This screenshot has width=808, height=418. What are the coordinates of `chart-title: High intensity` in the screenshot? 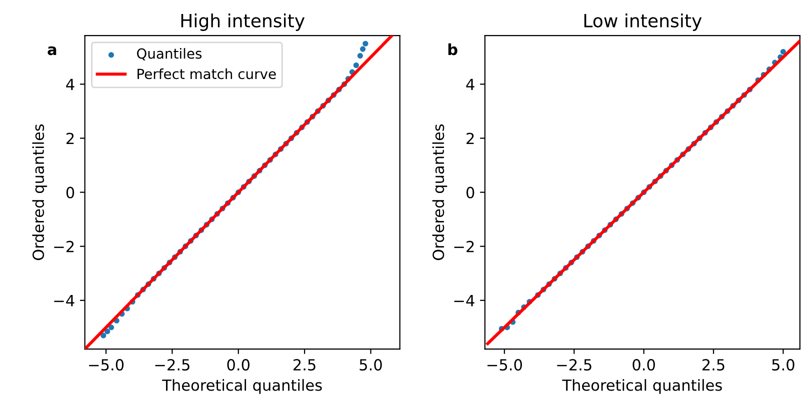 It's located at (243, 22).